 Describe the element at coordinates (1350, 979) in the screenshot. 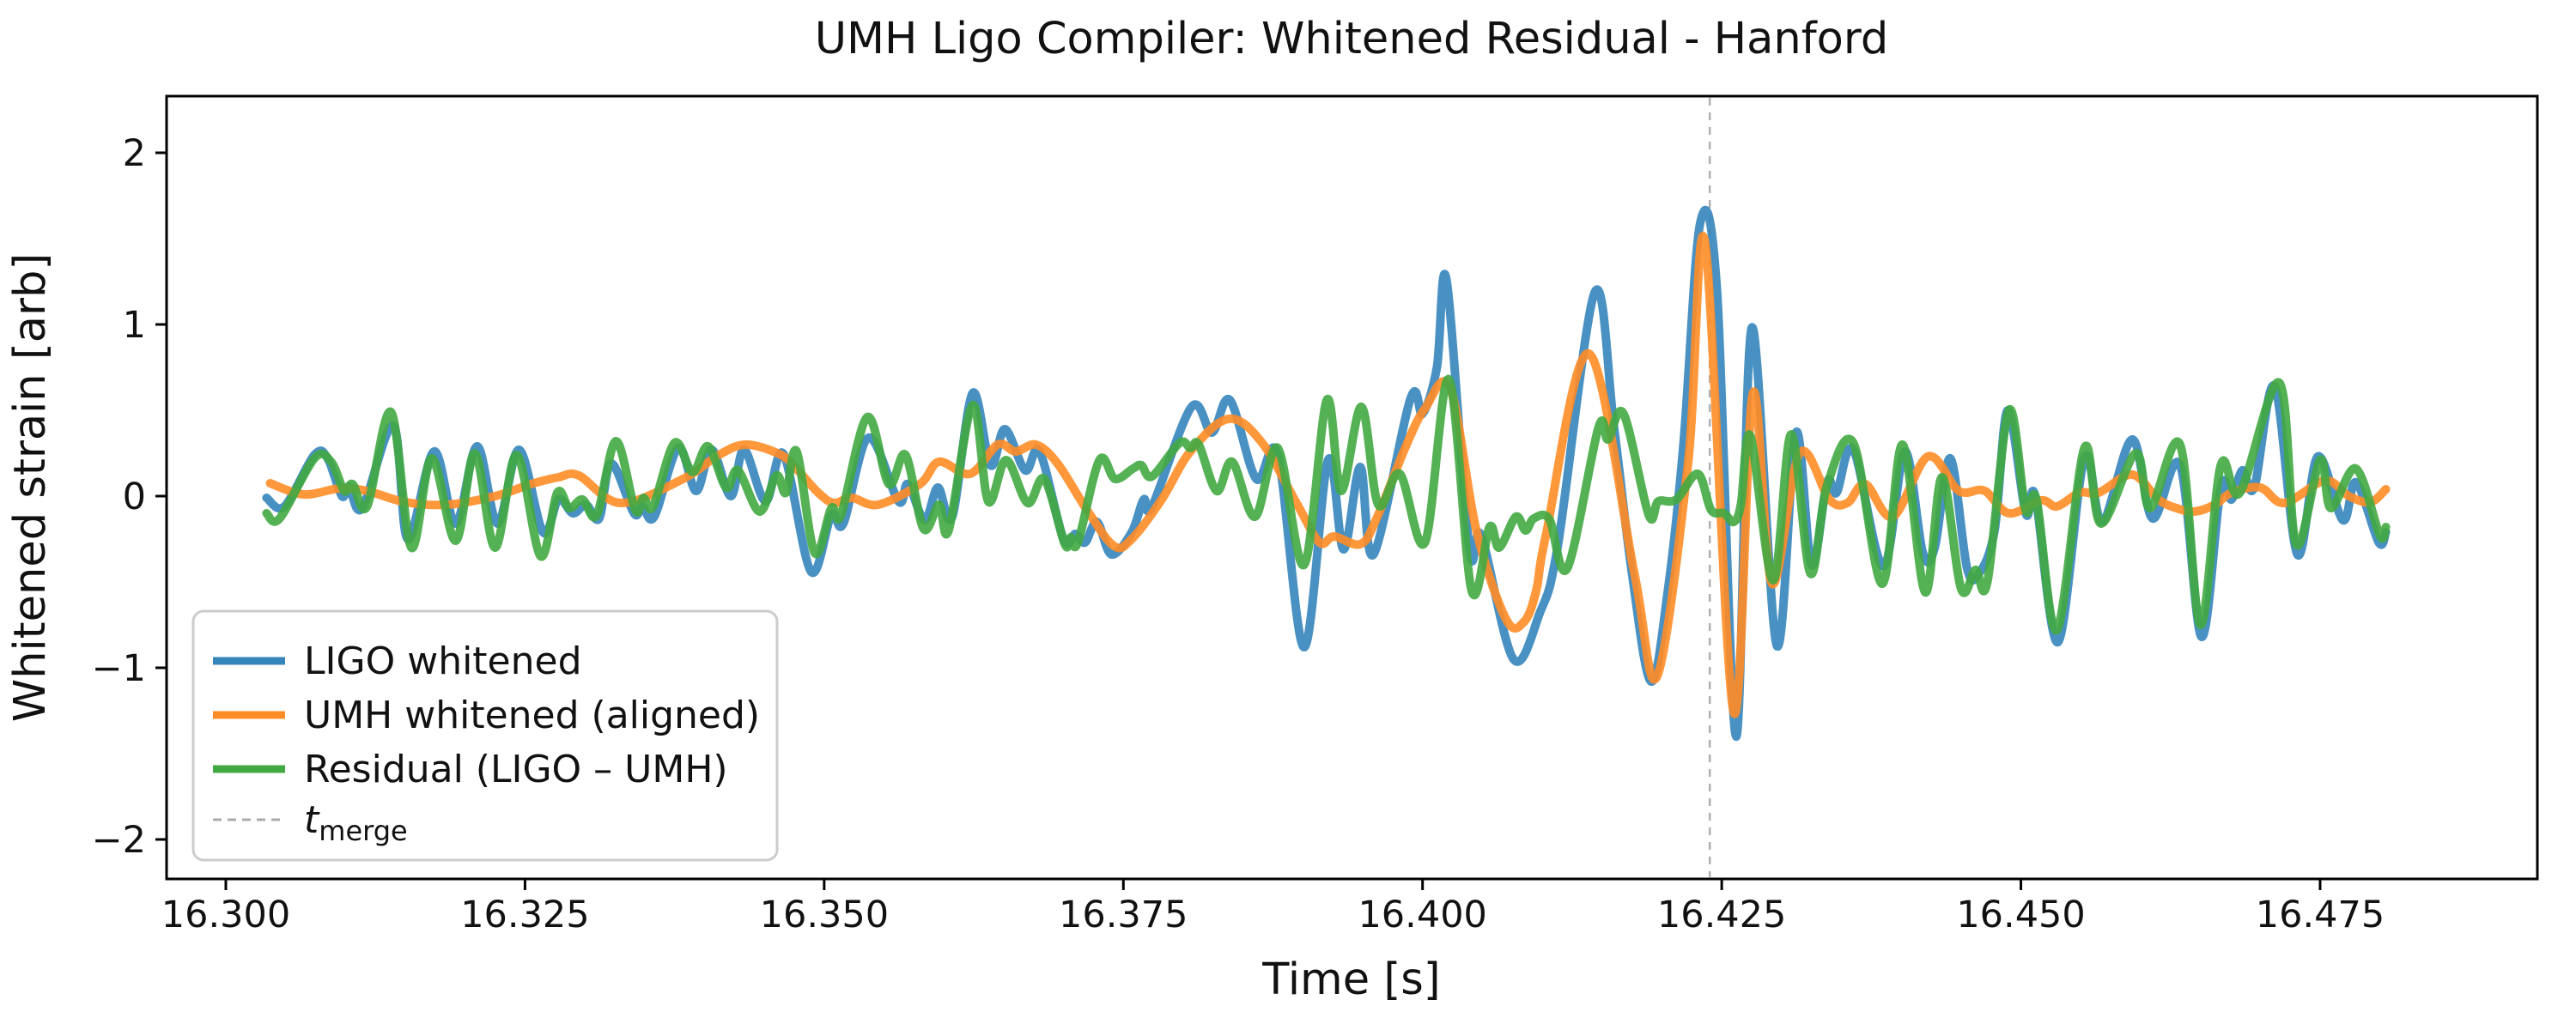

I see `x-axis-label: Time [s]` at that location.